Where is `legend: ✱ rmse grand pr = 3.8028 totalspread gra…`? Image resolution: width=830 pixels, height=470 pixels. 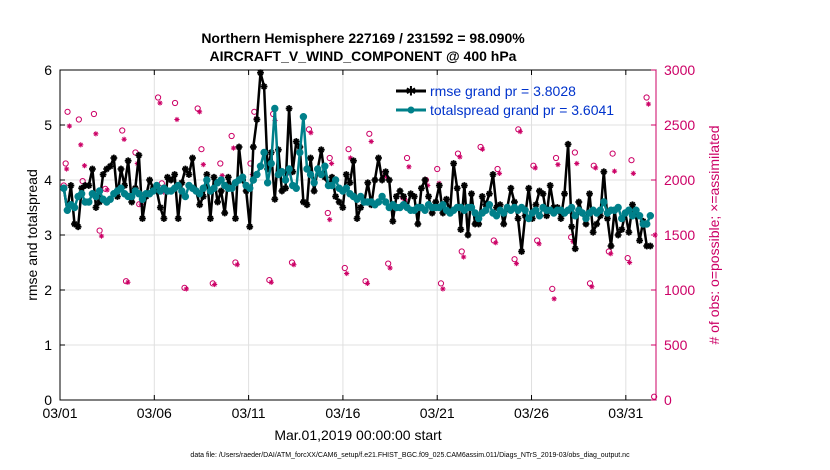
legend: ✱ rmse grand pr = 3.8028 totalspread gra… is located at coordinates (505, 100).